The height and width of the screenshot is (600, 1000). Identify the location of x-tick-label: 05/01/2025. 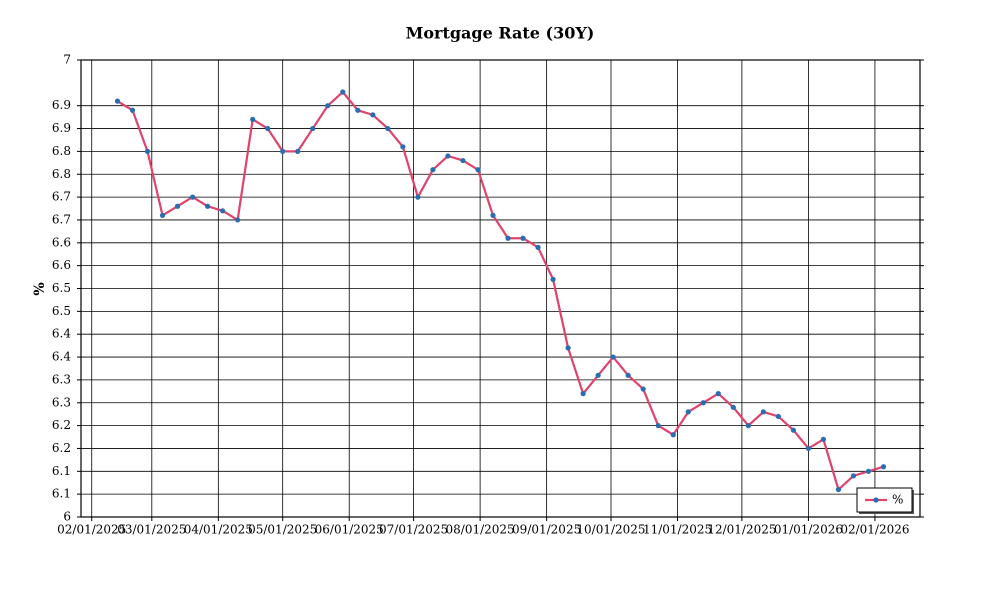
(282, 530).